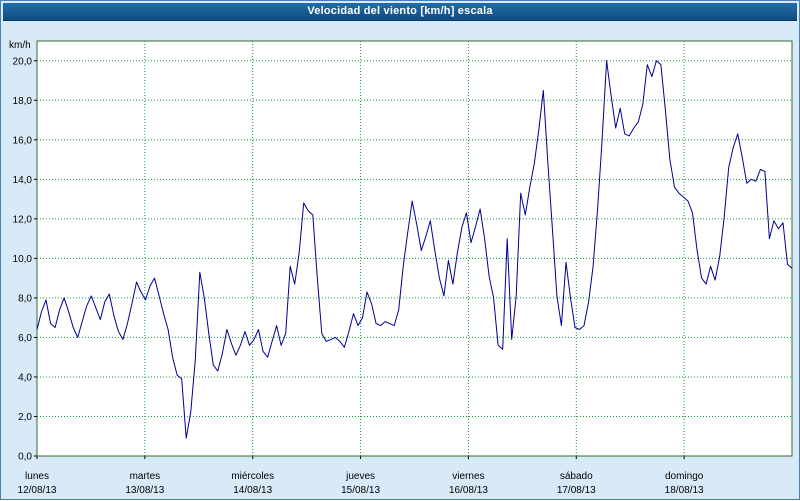 The height and width of the screenshot is (501, 800). Describe the element at coordinates (144, 490) in the screenshot. I see `day-date-label: 13/08/13` at that location.